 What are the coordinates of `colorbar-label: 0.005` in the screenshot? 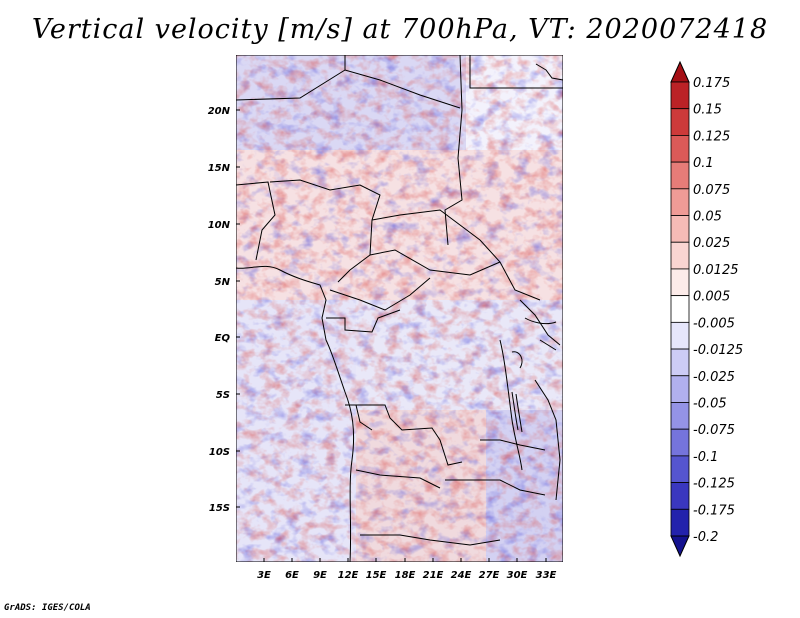 It's located at (711, 297).